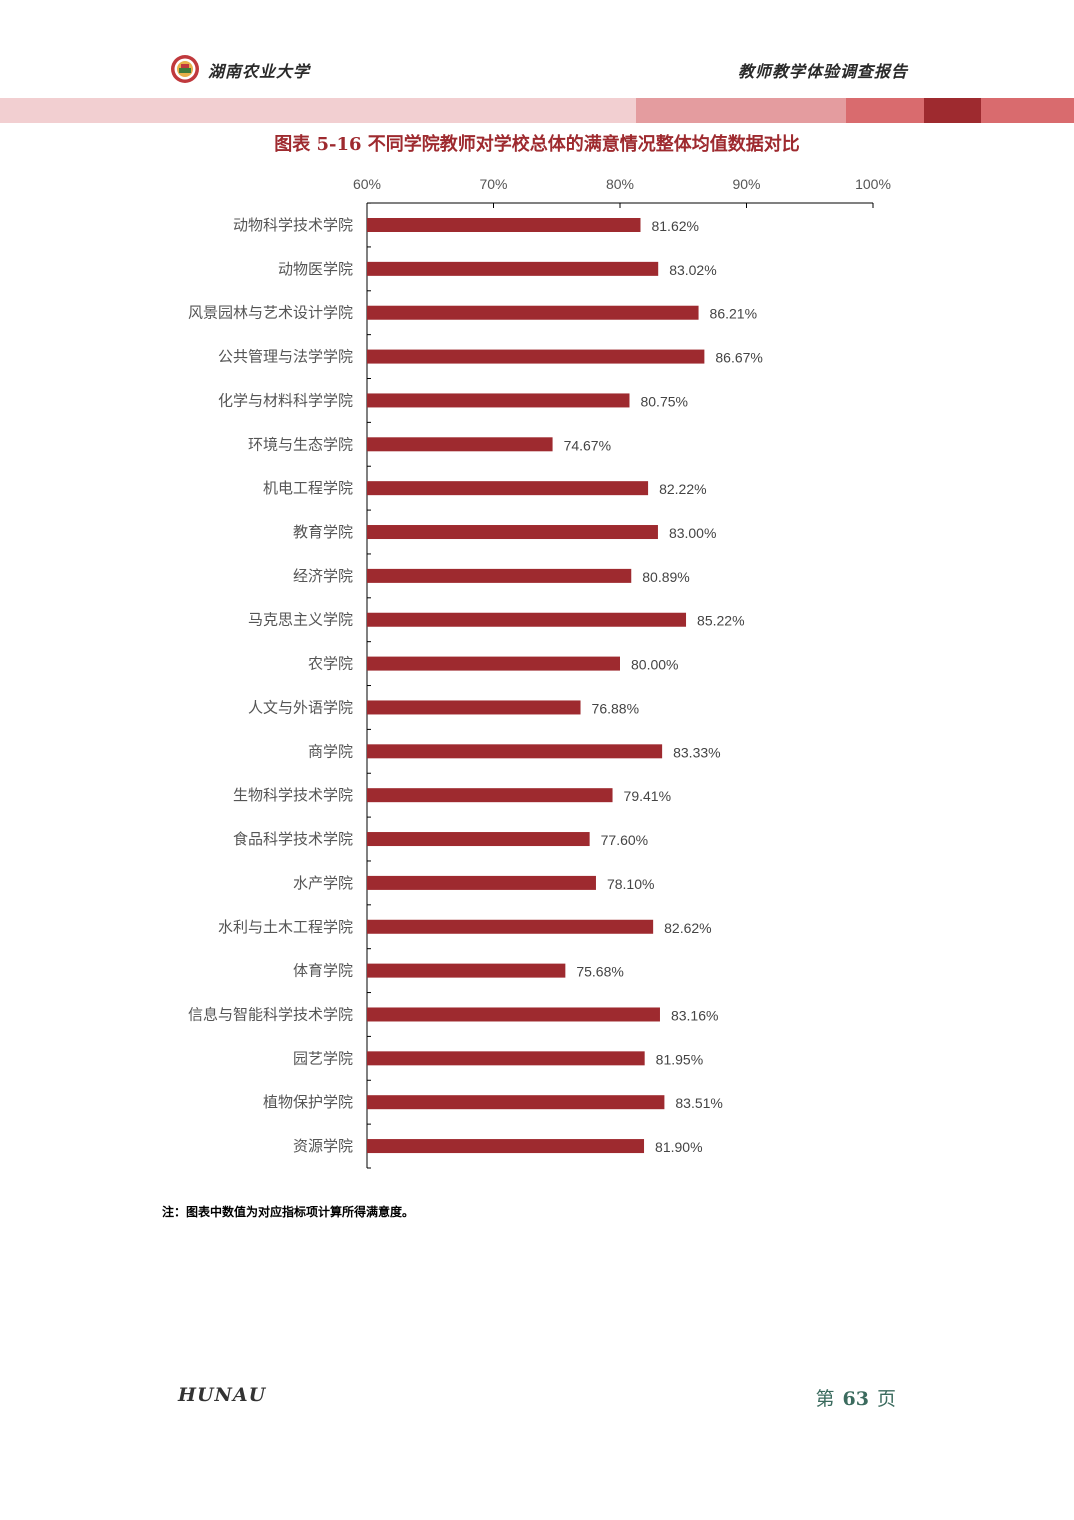  I want to click on header-band-dark, so click(952, 110).